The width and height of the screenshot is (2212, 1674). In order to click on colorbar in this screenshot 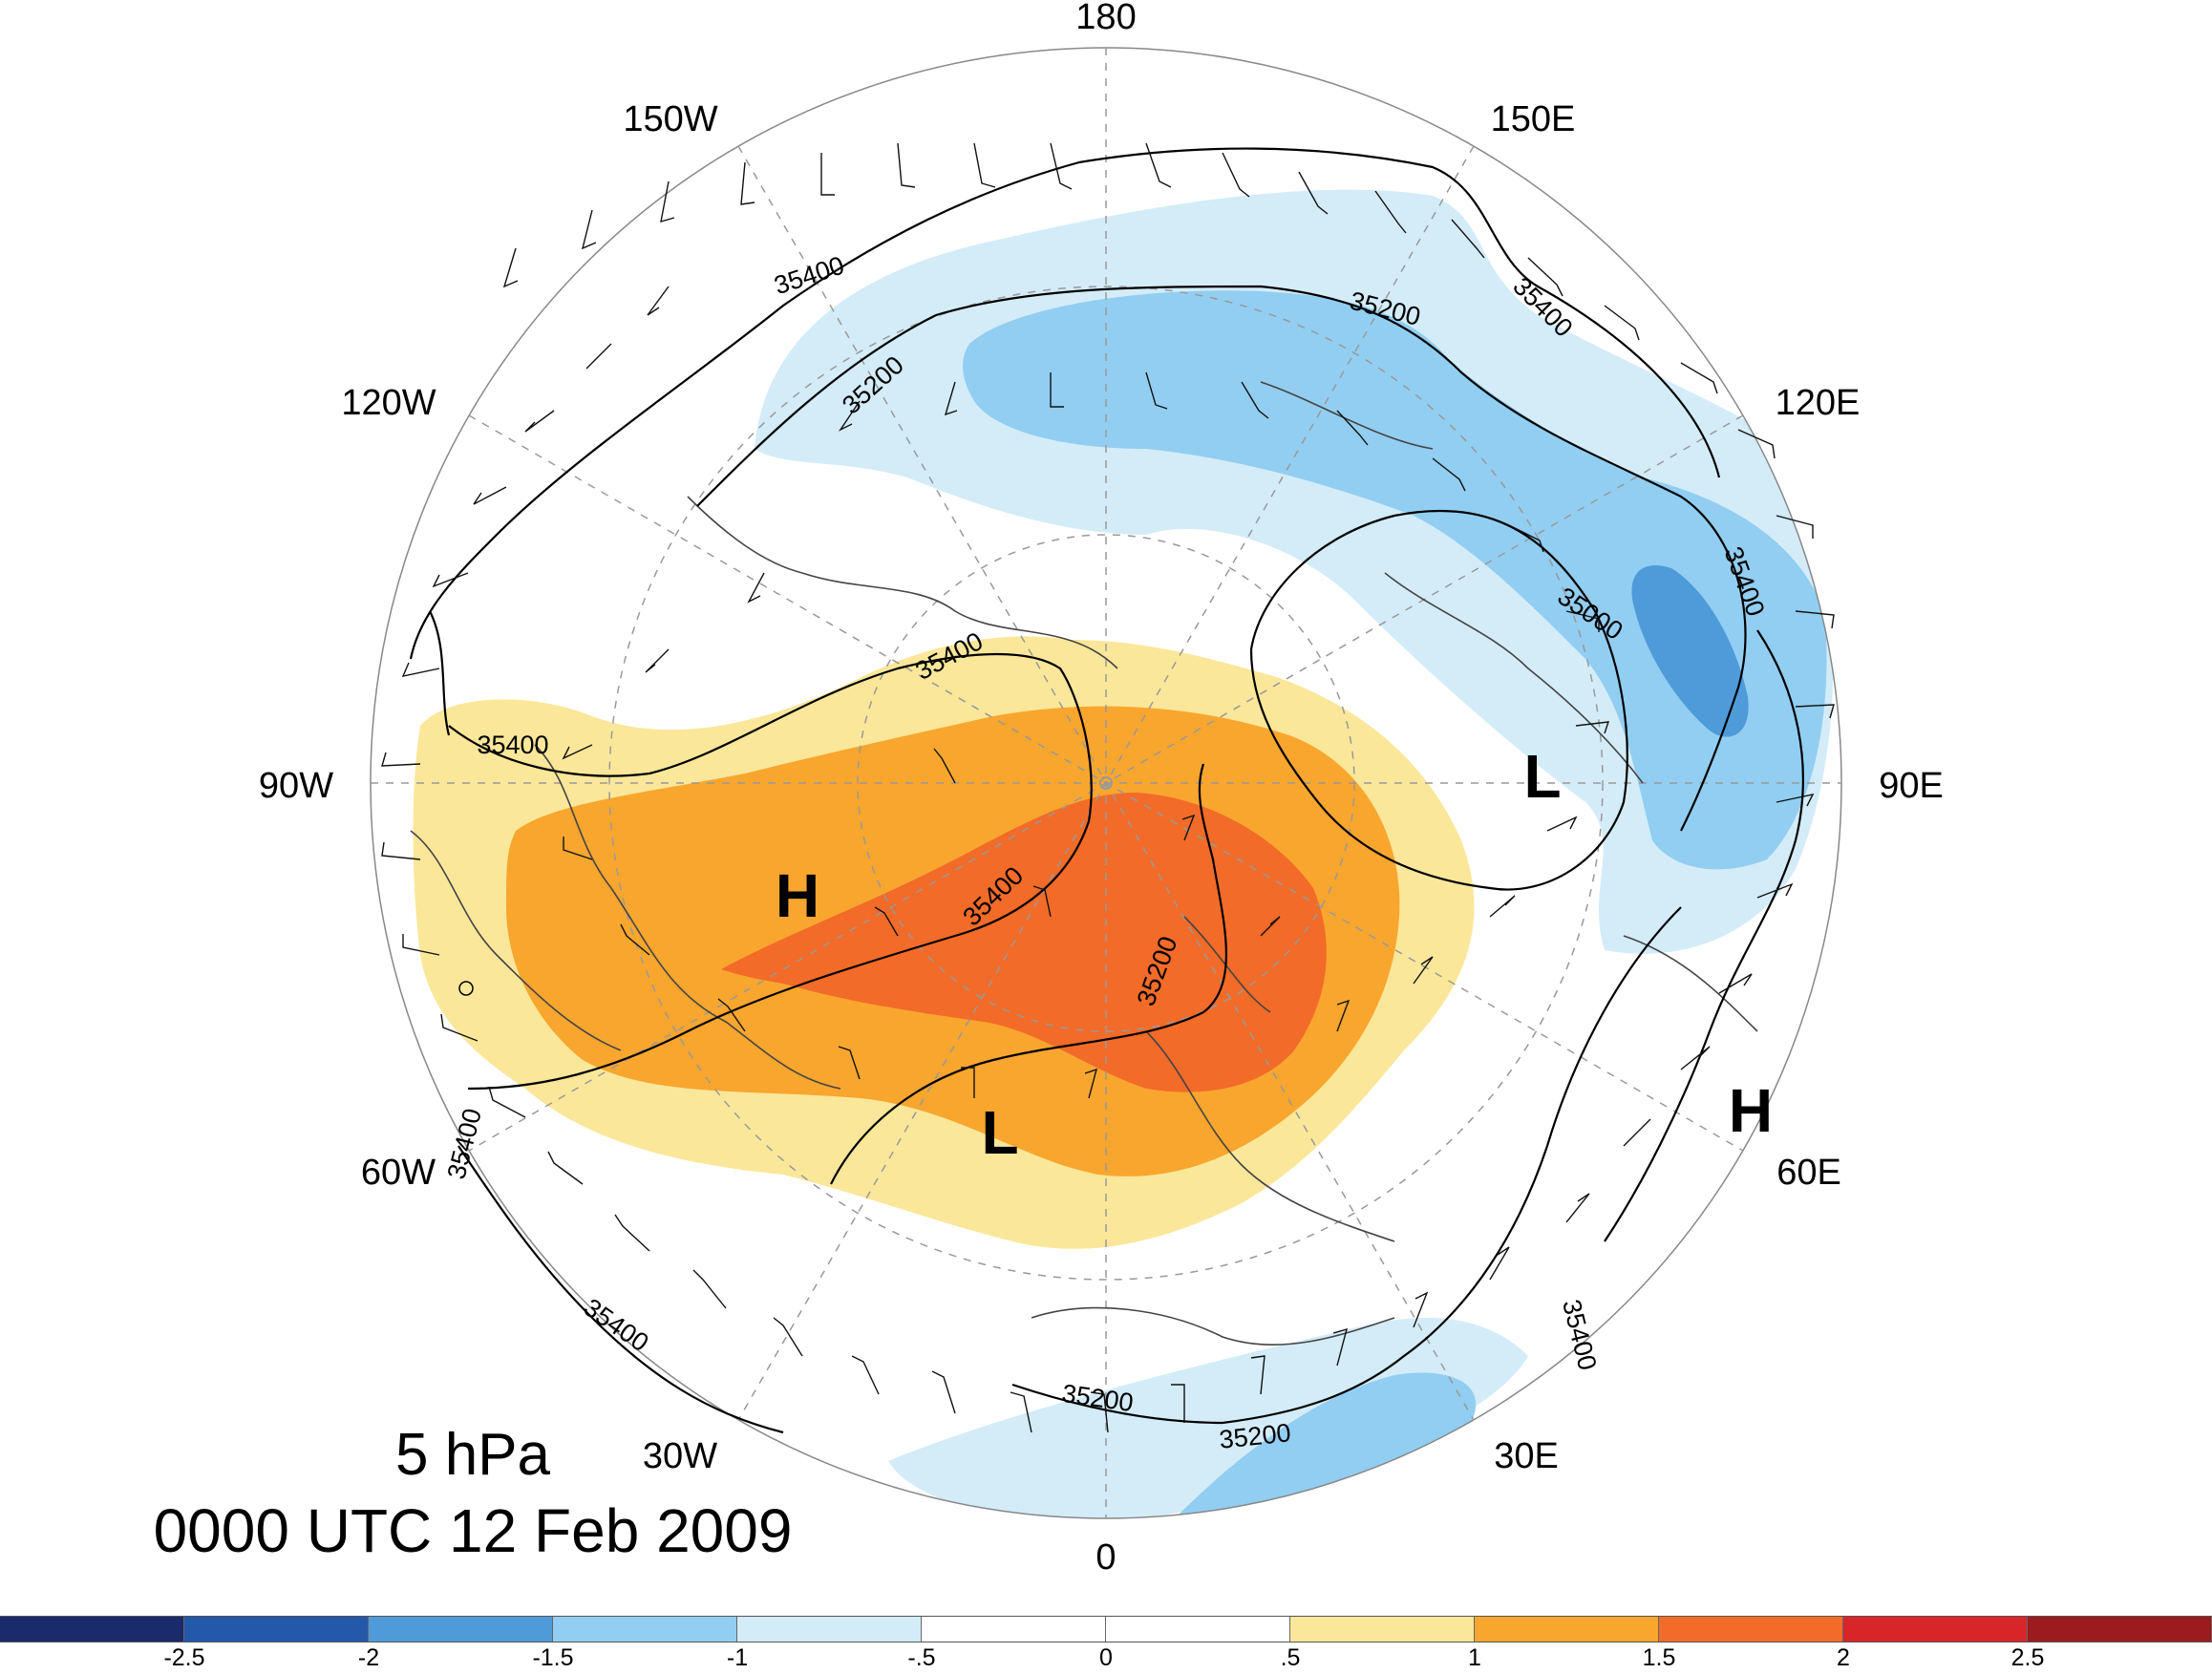, I will do `click(1106, 1629)`.